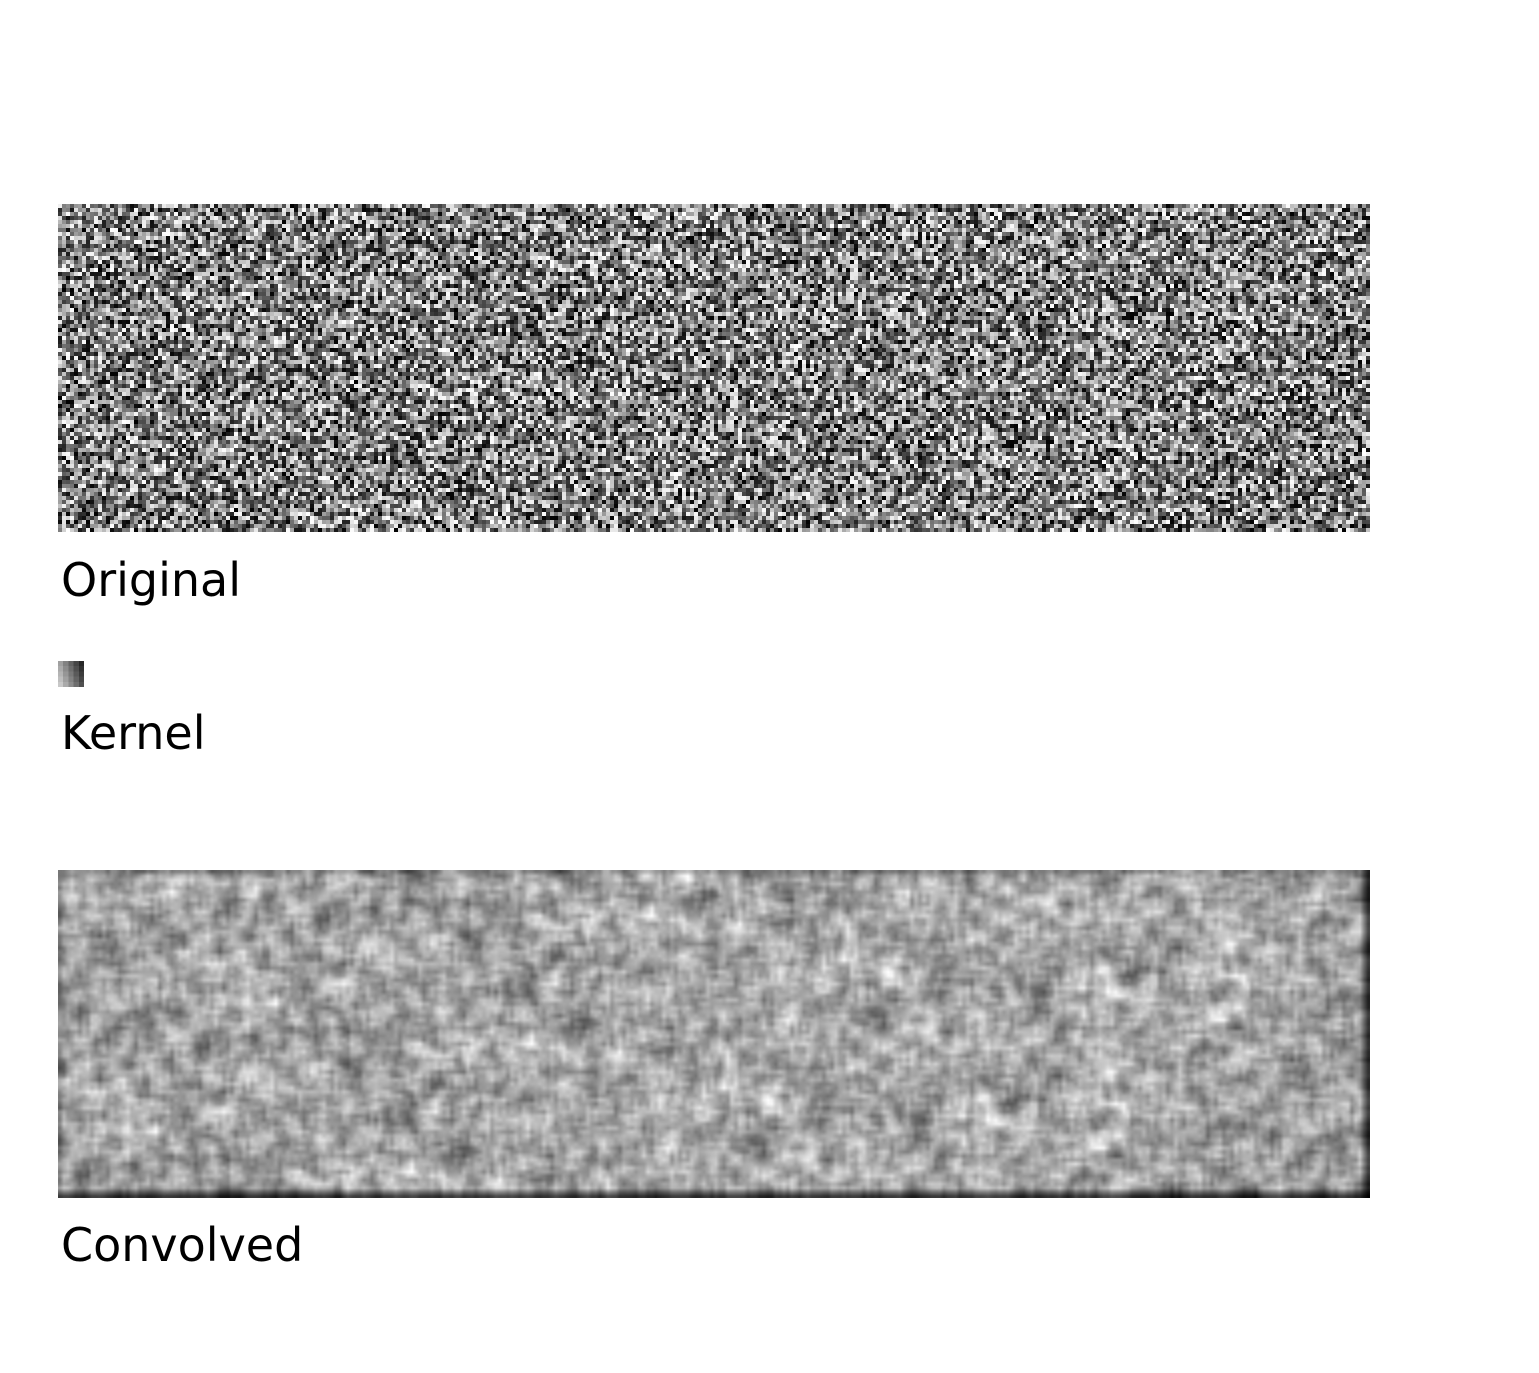 The image size is (1539, 1373). What do you see at coordinates (71, 674) in the screenshot?
I see `kernel-image` at bounding box center [71, 674].